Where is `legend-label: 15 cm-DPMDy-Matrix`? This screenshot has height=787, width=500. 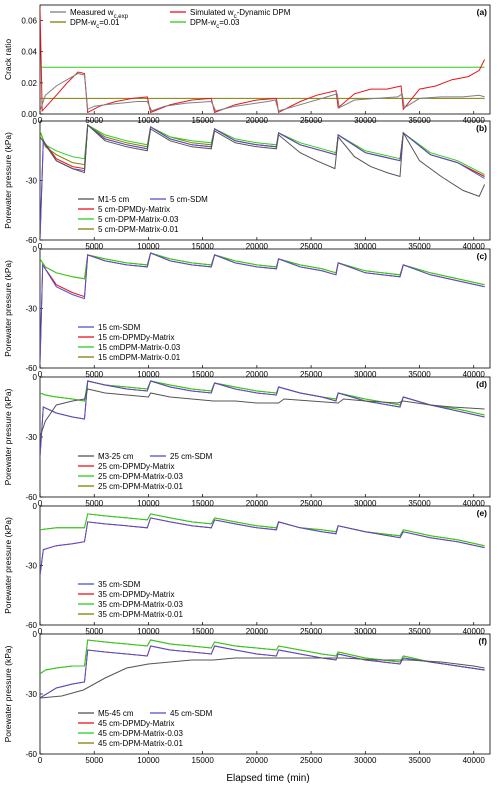 legend-label: 15 cm-DPMDy-Matrix is located at coordinates (136, 337).